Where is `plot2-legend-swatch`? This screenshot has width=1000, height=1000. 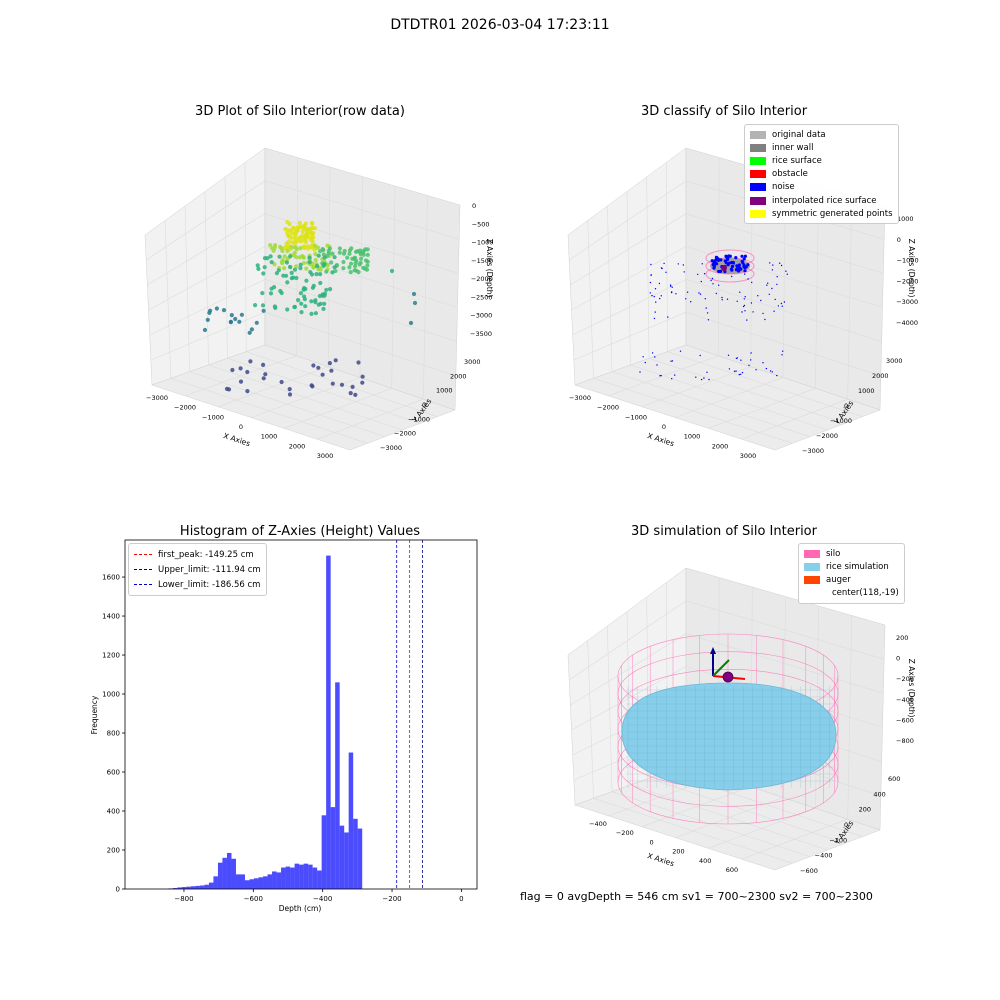 plot2-legend-swatch is located at coordinates (758, 187).